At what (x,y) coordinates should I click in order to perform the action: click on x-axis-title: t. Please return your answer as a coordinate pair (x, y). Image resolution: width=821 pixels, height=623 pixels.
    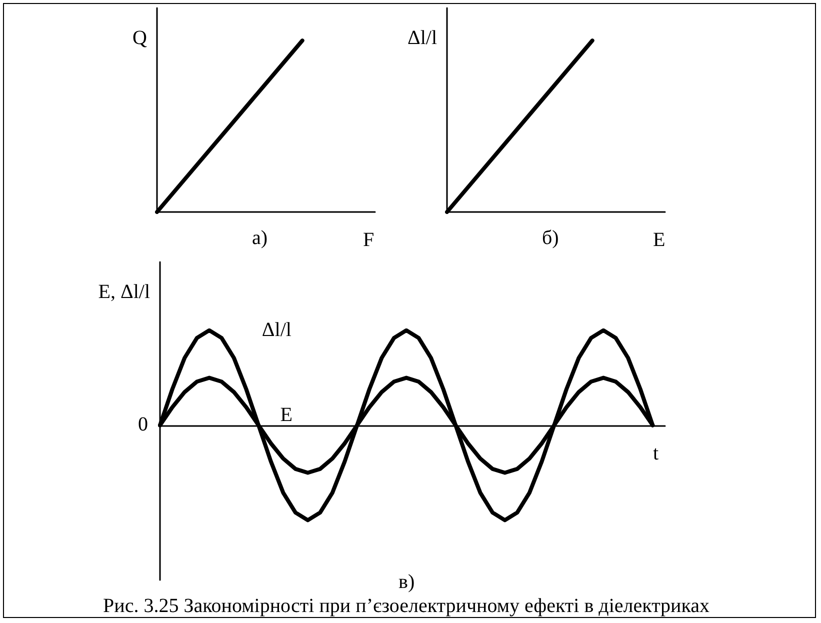
    Looking at the image, I should click on (656, 453).